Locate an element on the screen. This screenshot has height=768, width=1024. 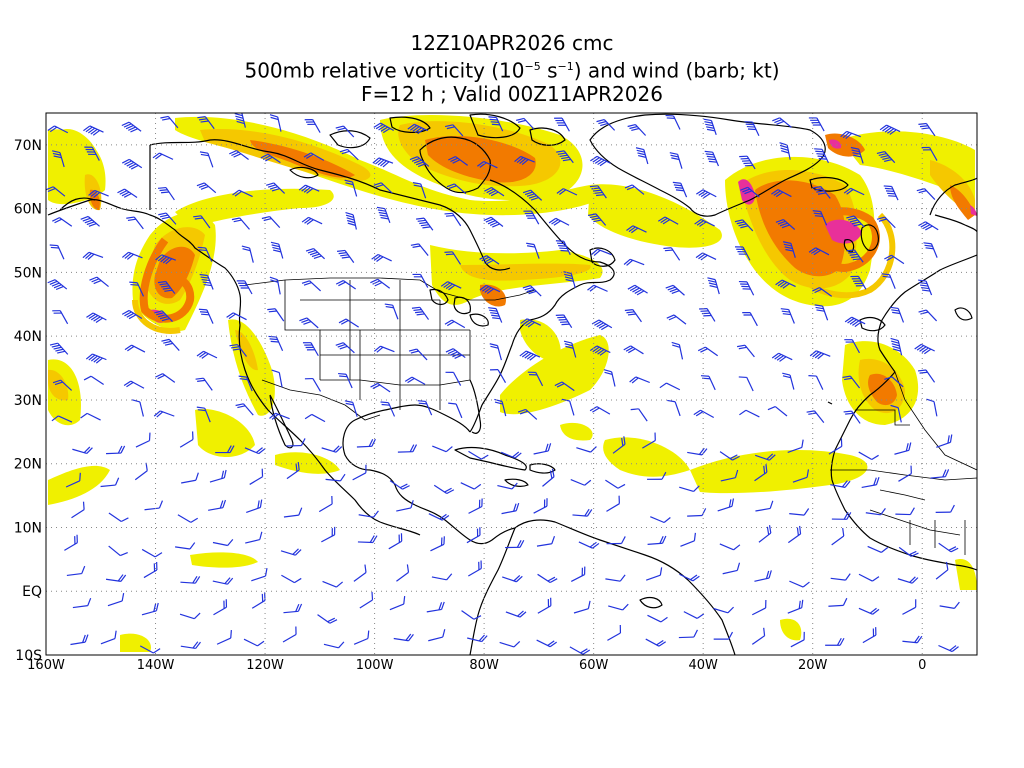
title-line-2-part: ) and wind (barb; kt) is located at coordinates (676, 70).